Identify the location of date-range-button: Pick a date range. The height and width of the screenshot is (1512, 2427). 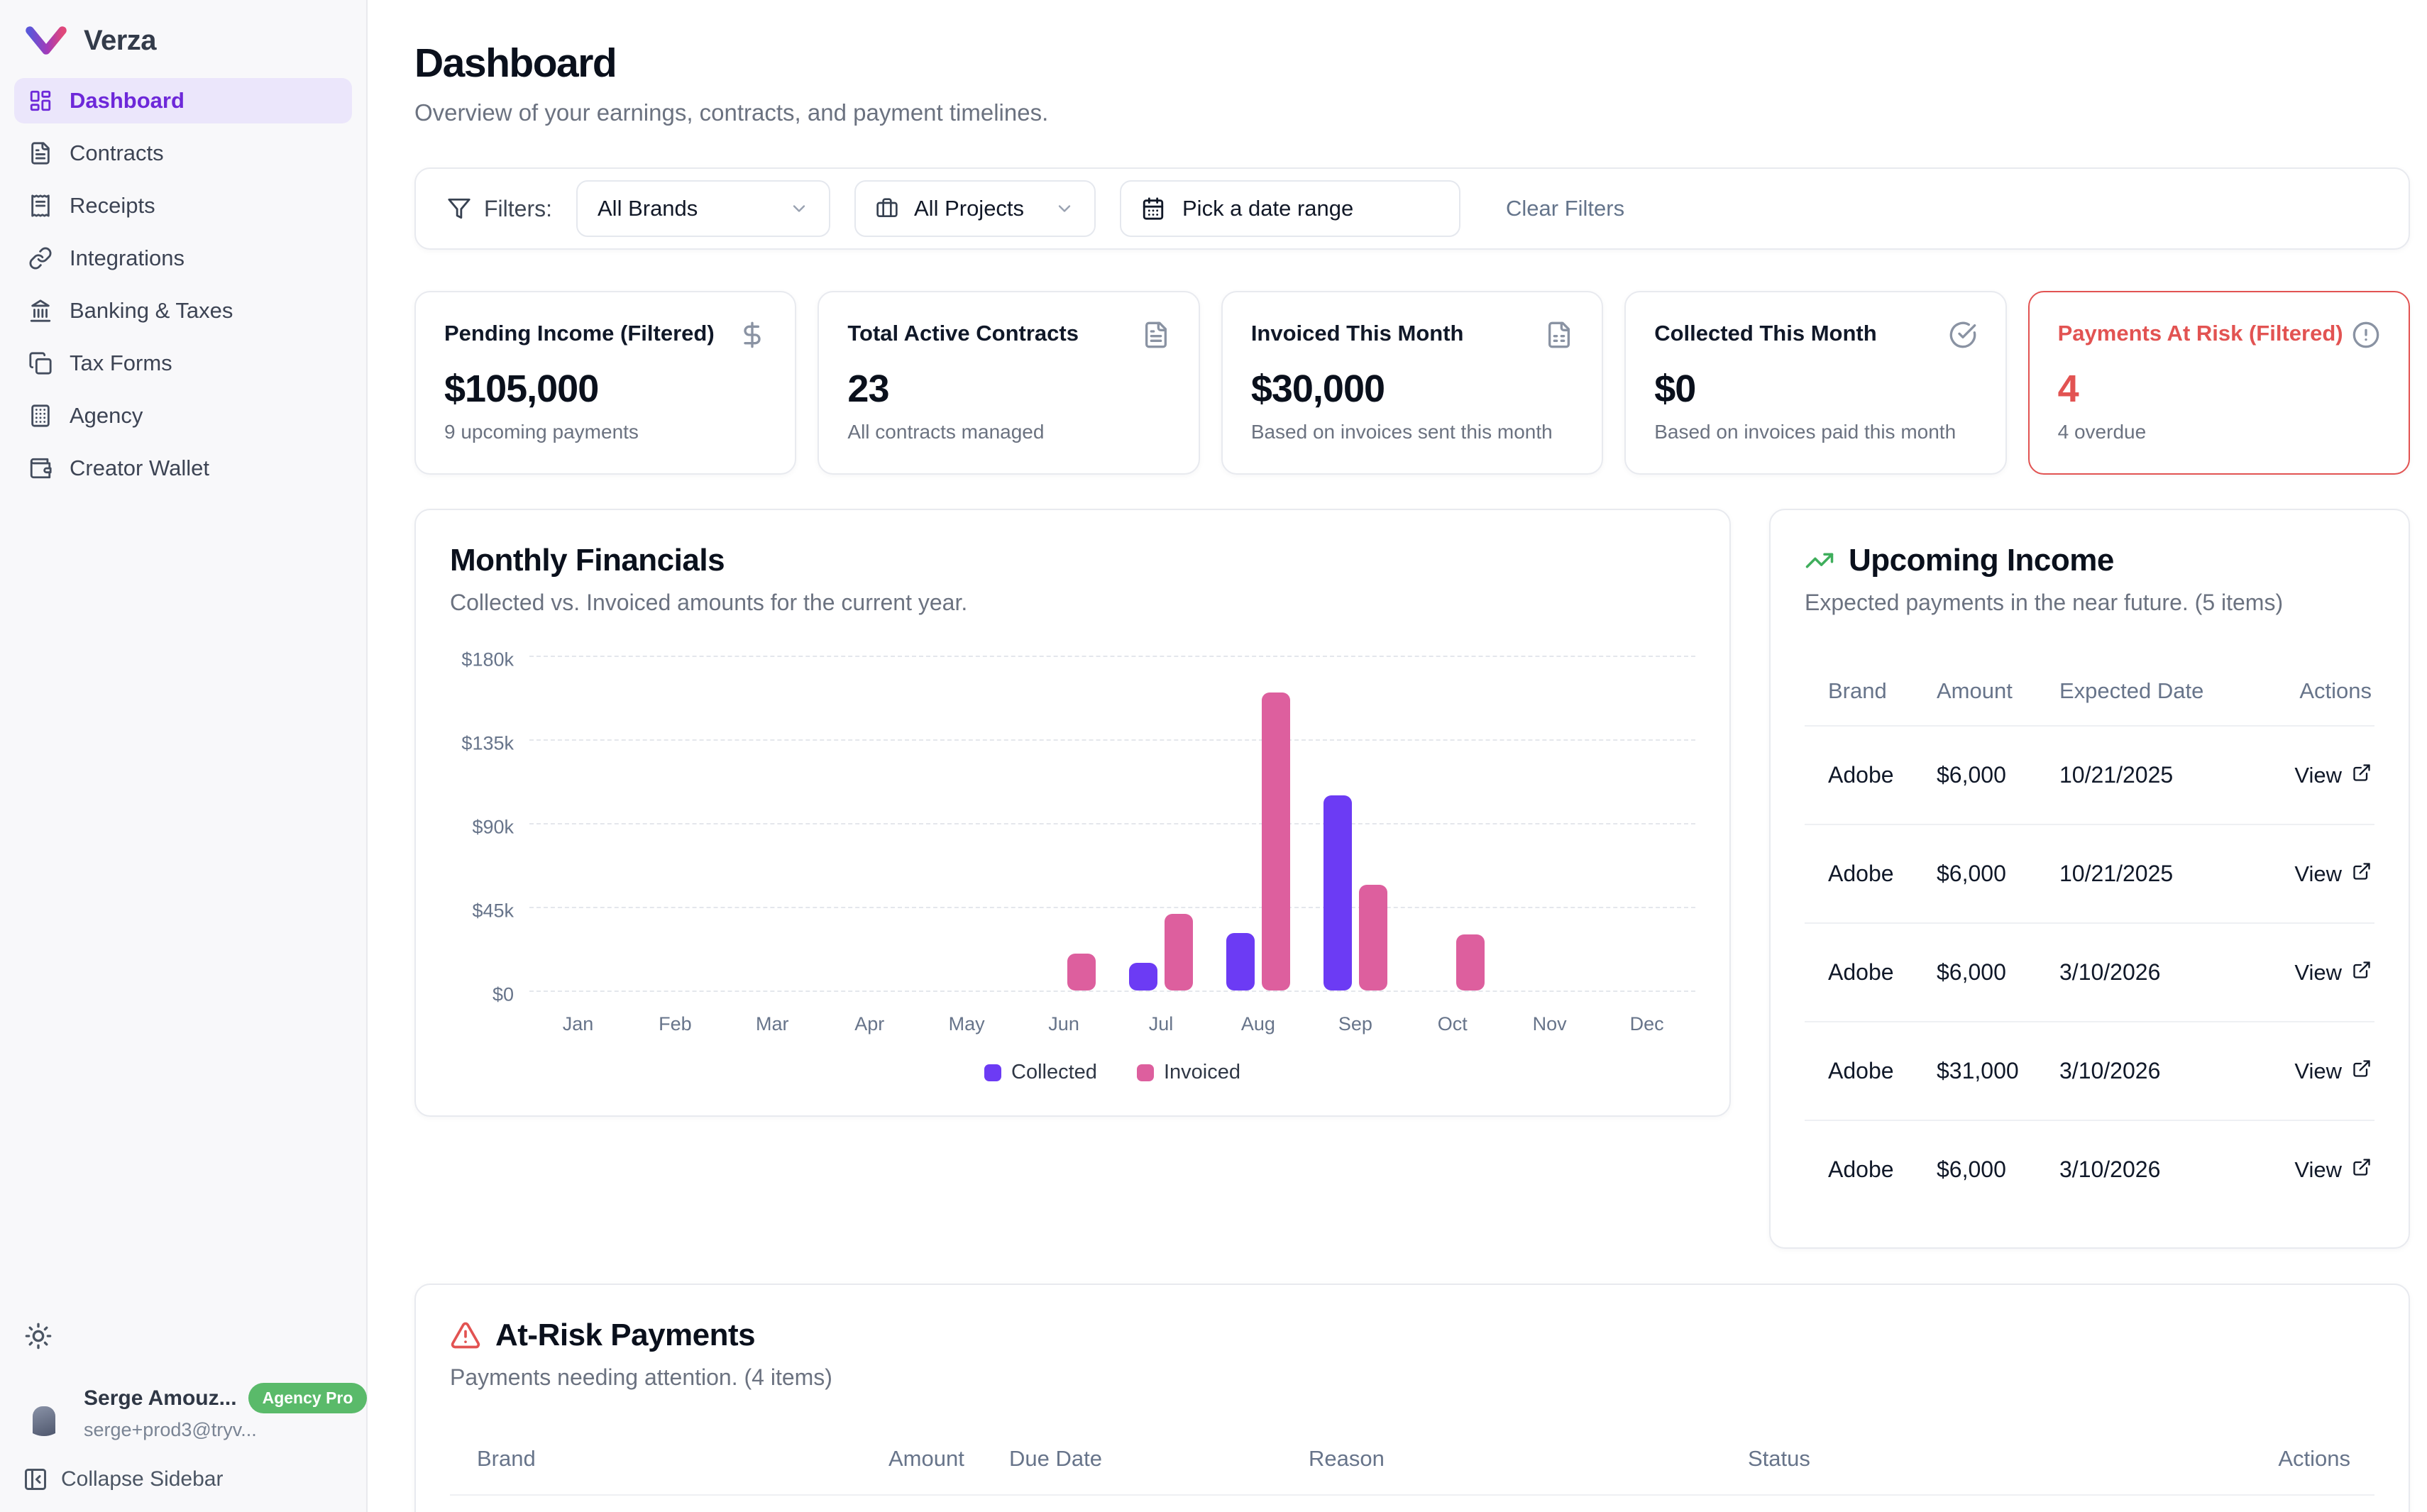
(1290, 209).